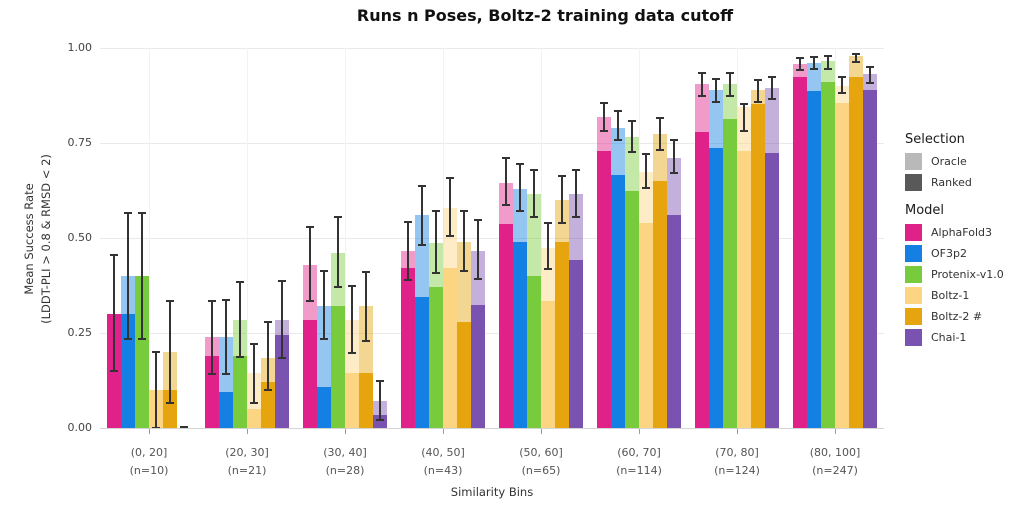  Describe the element at coordinates (951, 182) in the screenshot. I see `legend-selection-label: Ranked` at that location.